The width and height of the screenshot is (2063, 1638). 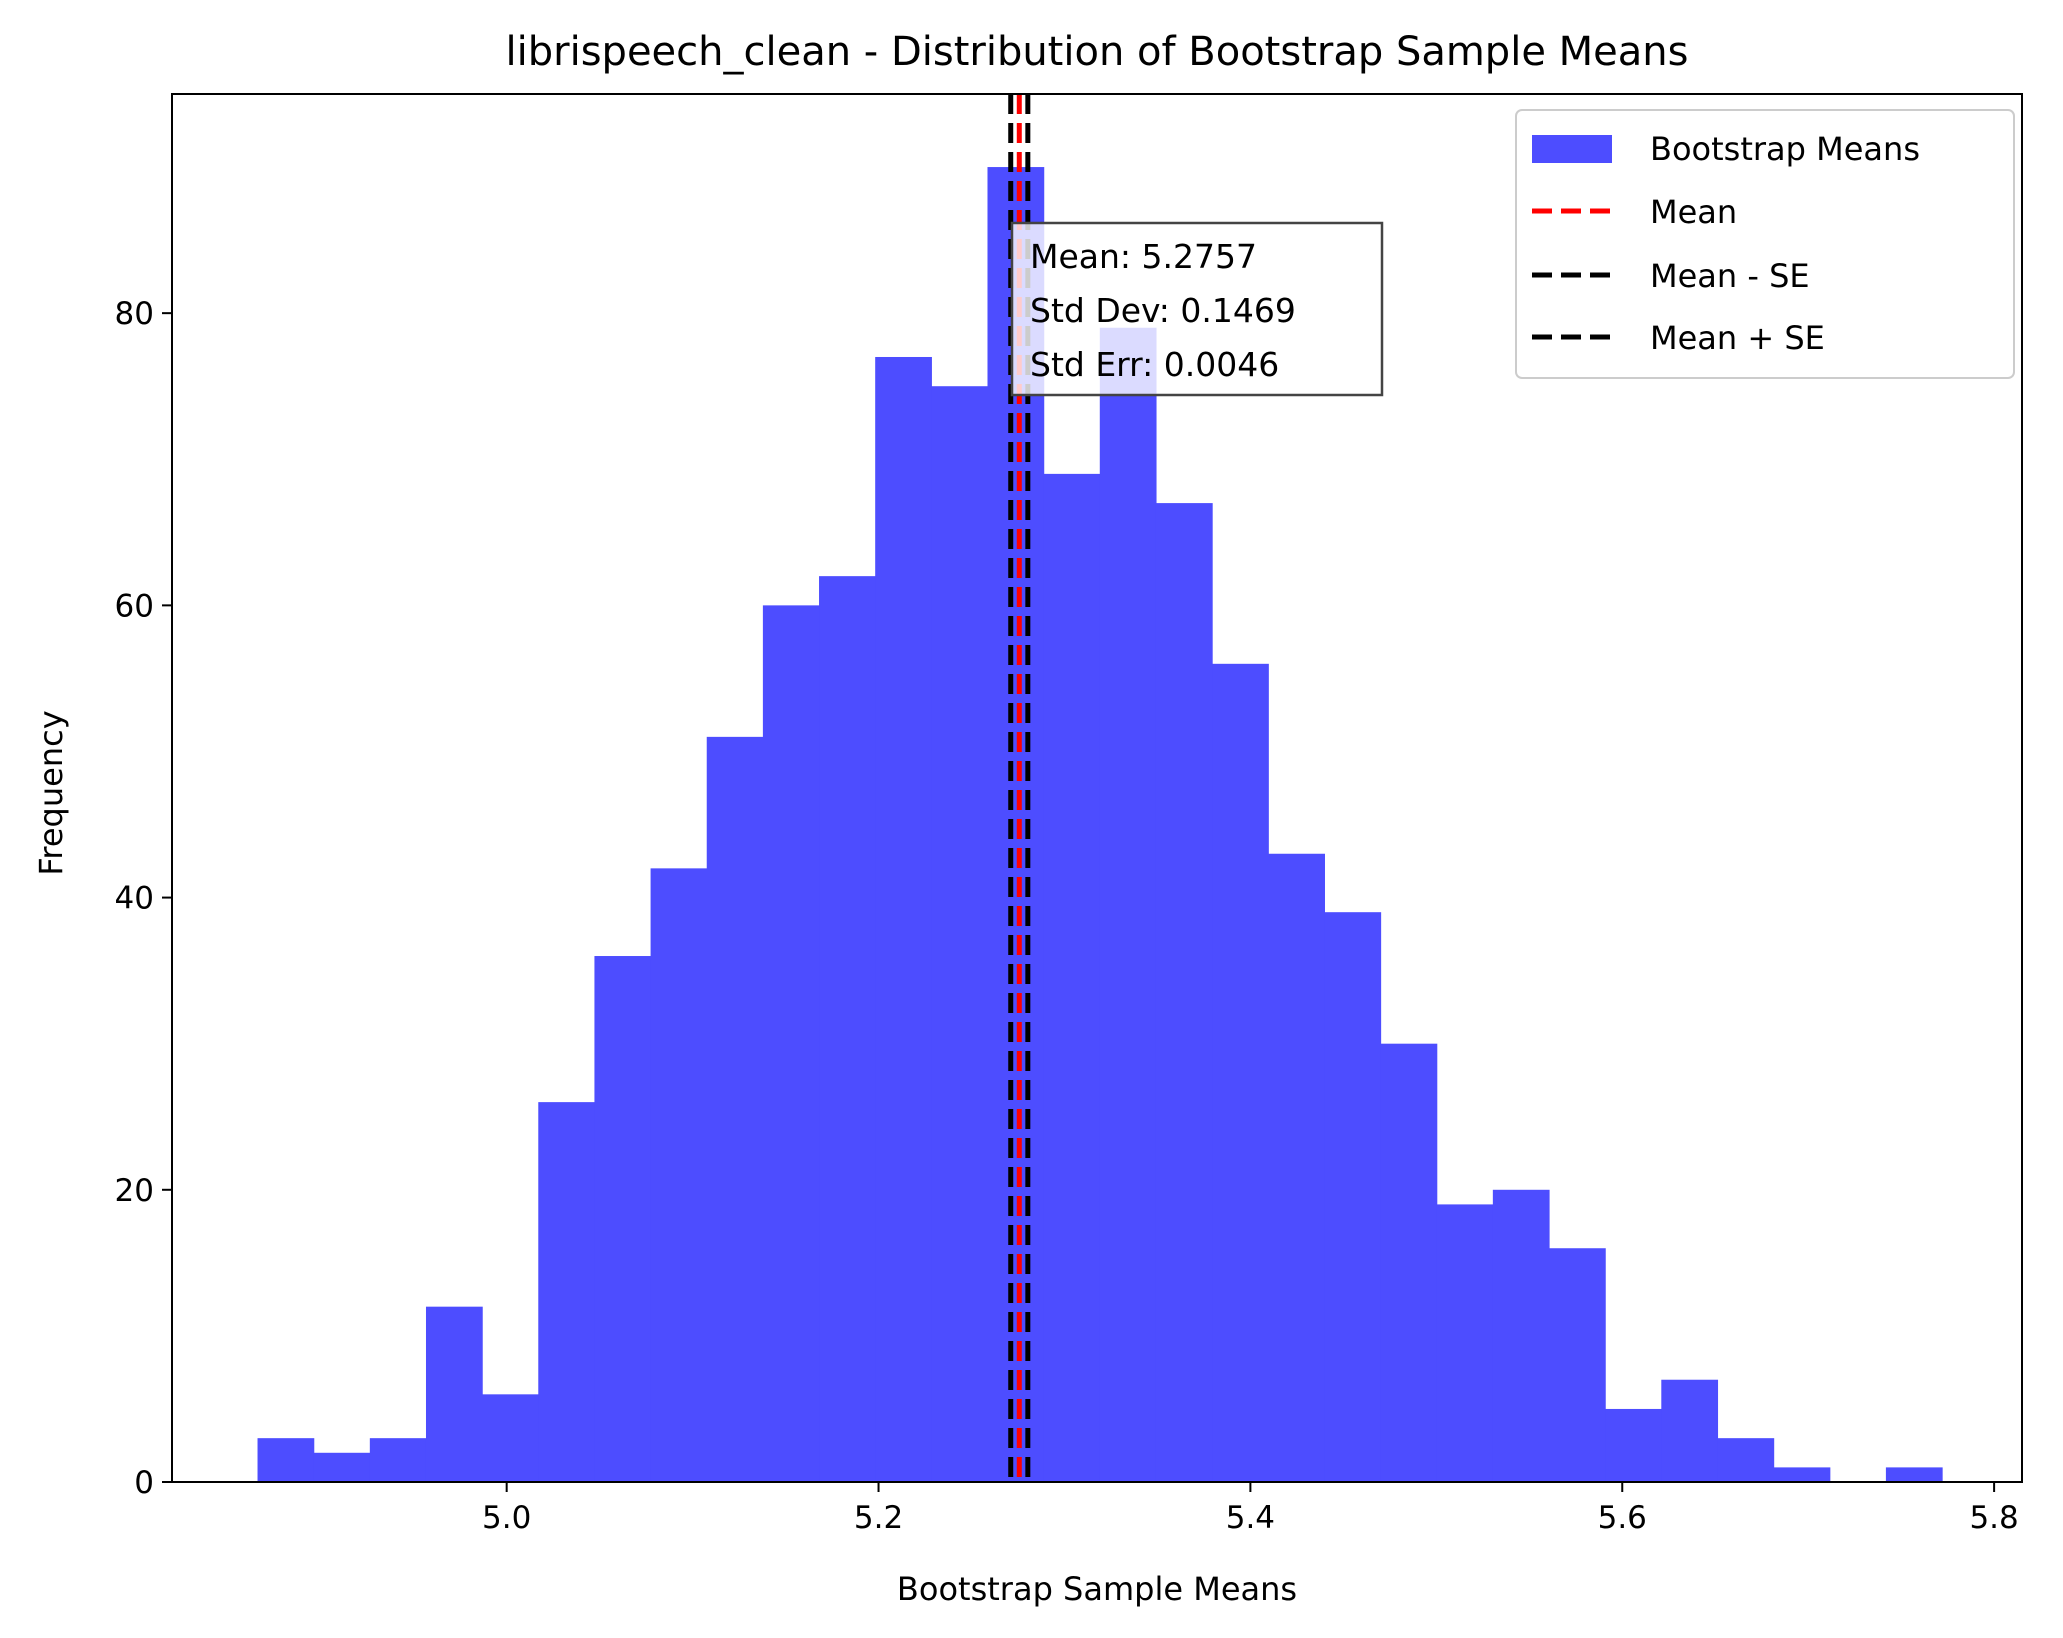 I want to click on y-tick-label: 80, so click(x=134, y=314).